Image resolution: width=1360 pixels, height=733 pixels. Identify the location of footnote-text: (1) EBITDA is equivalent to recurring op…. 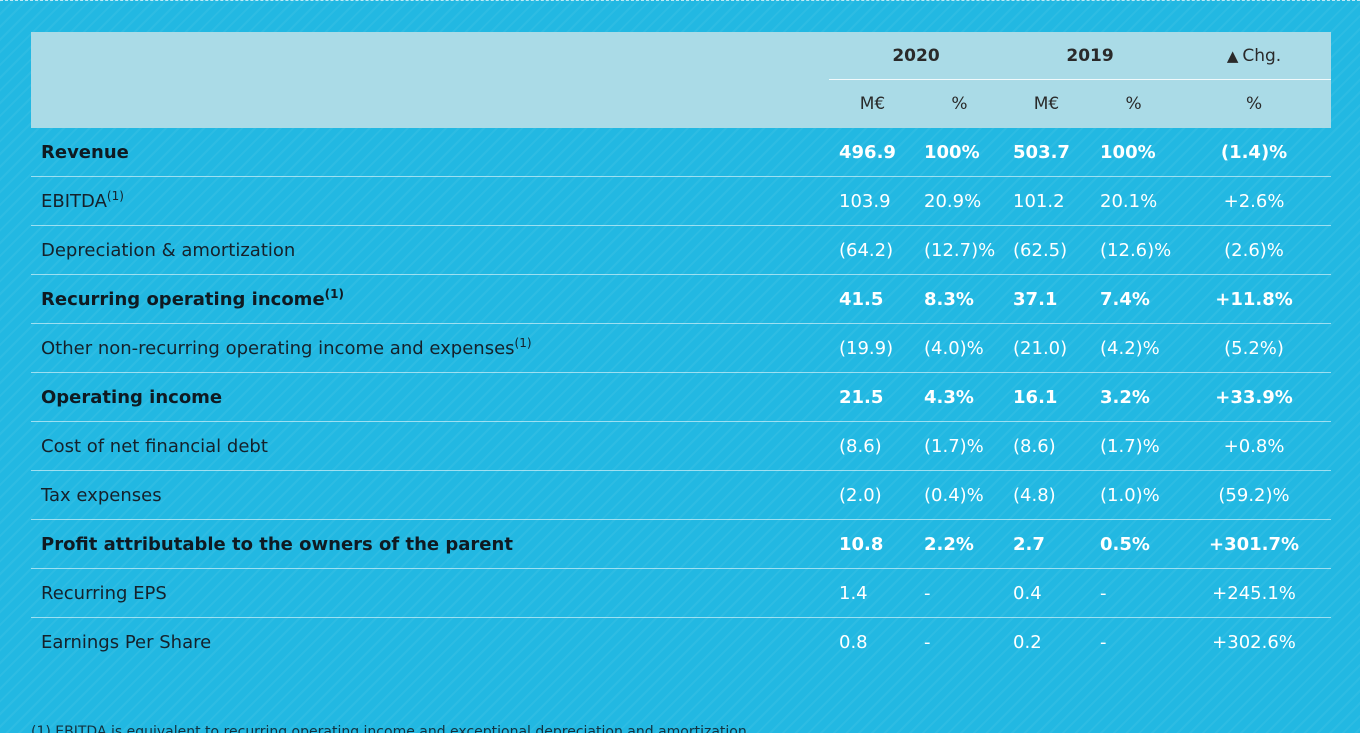
(389, 728).